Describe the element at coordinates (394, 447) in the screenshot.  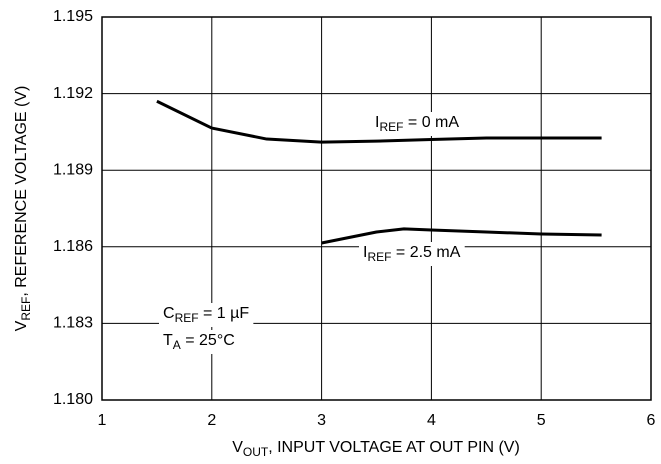
I see `text-part: , INPUT VOLTAGE AT OUT PIN (V)` at that location.